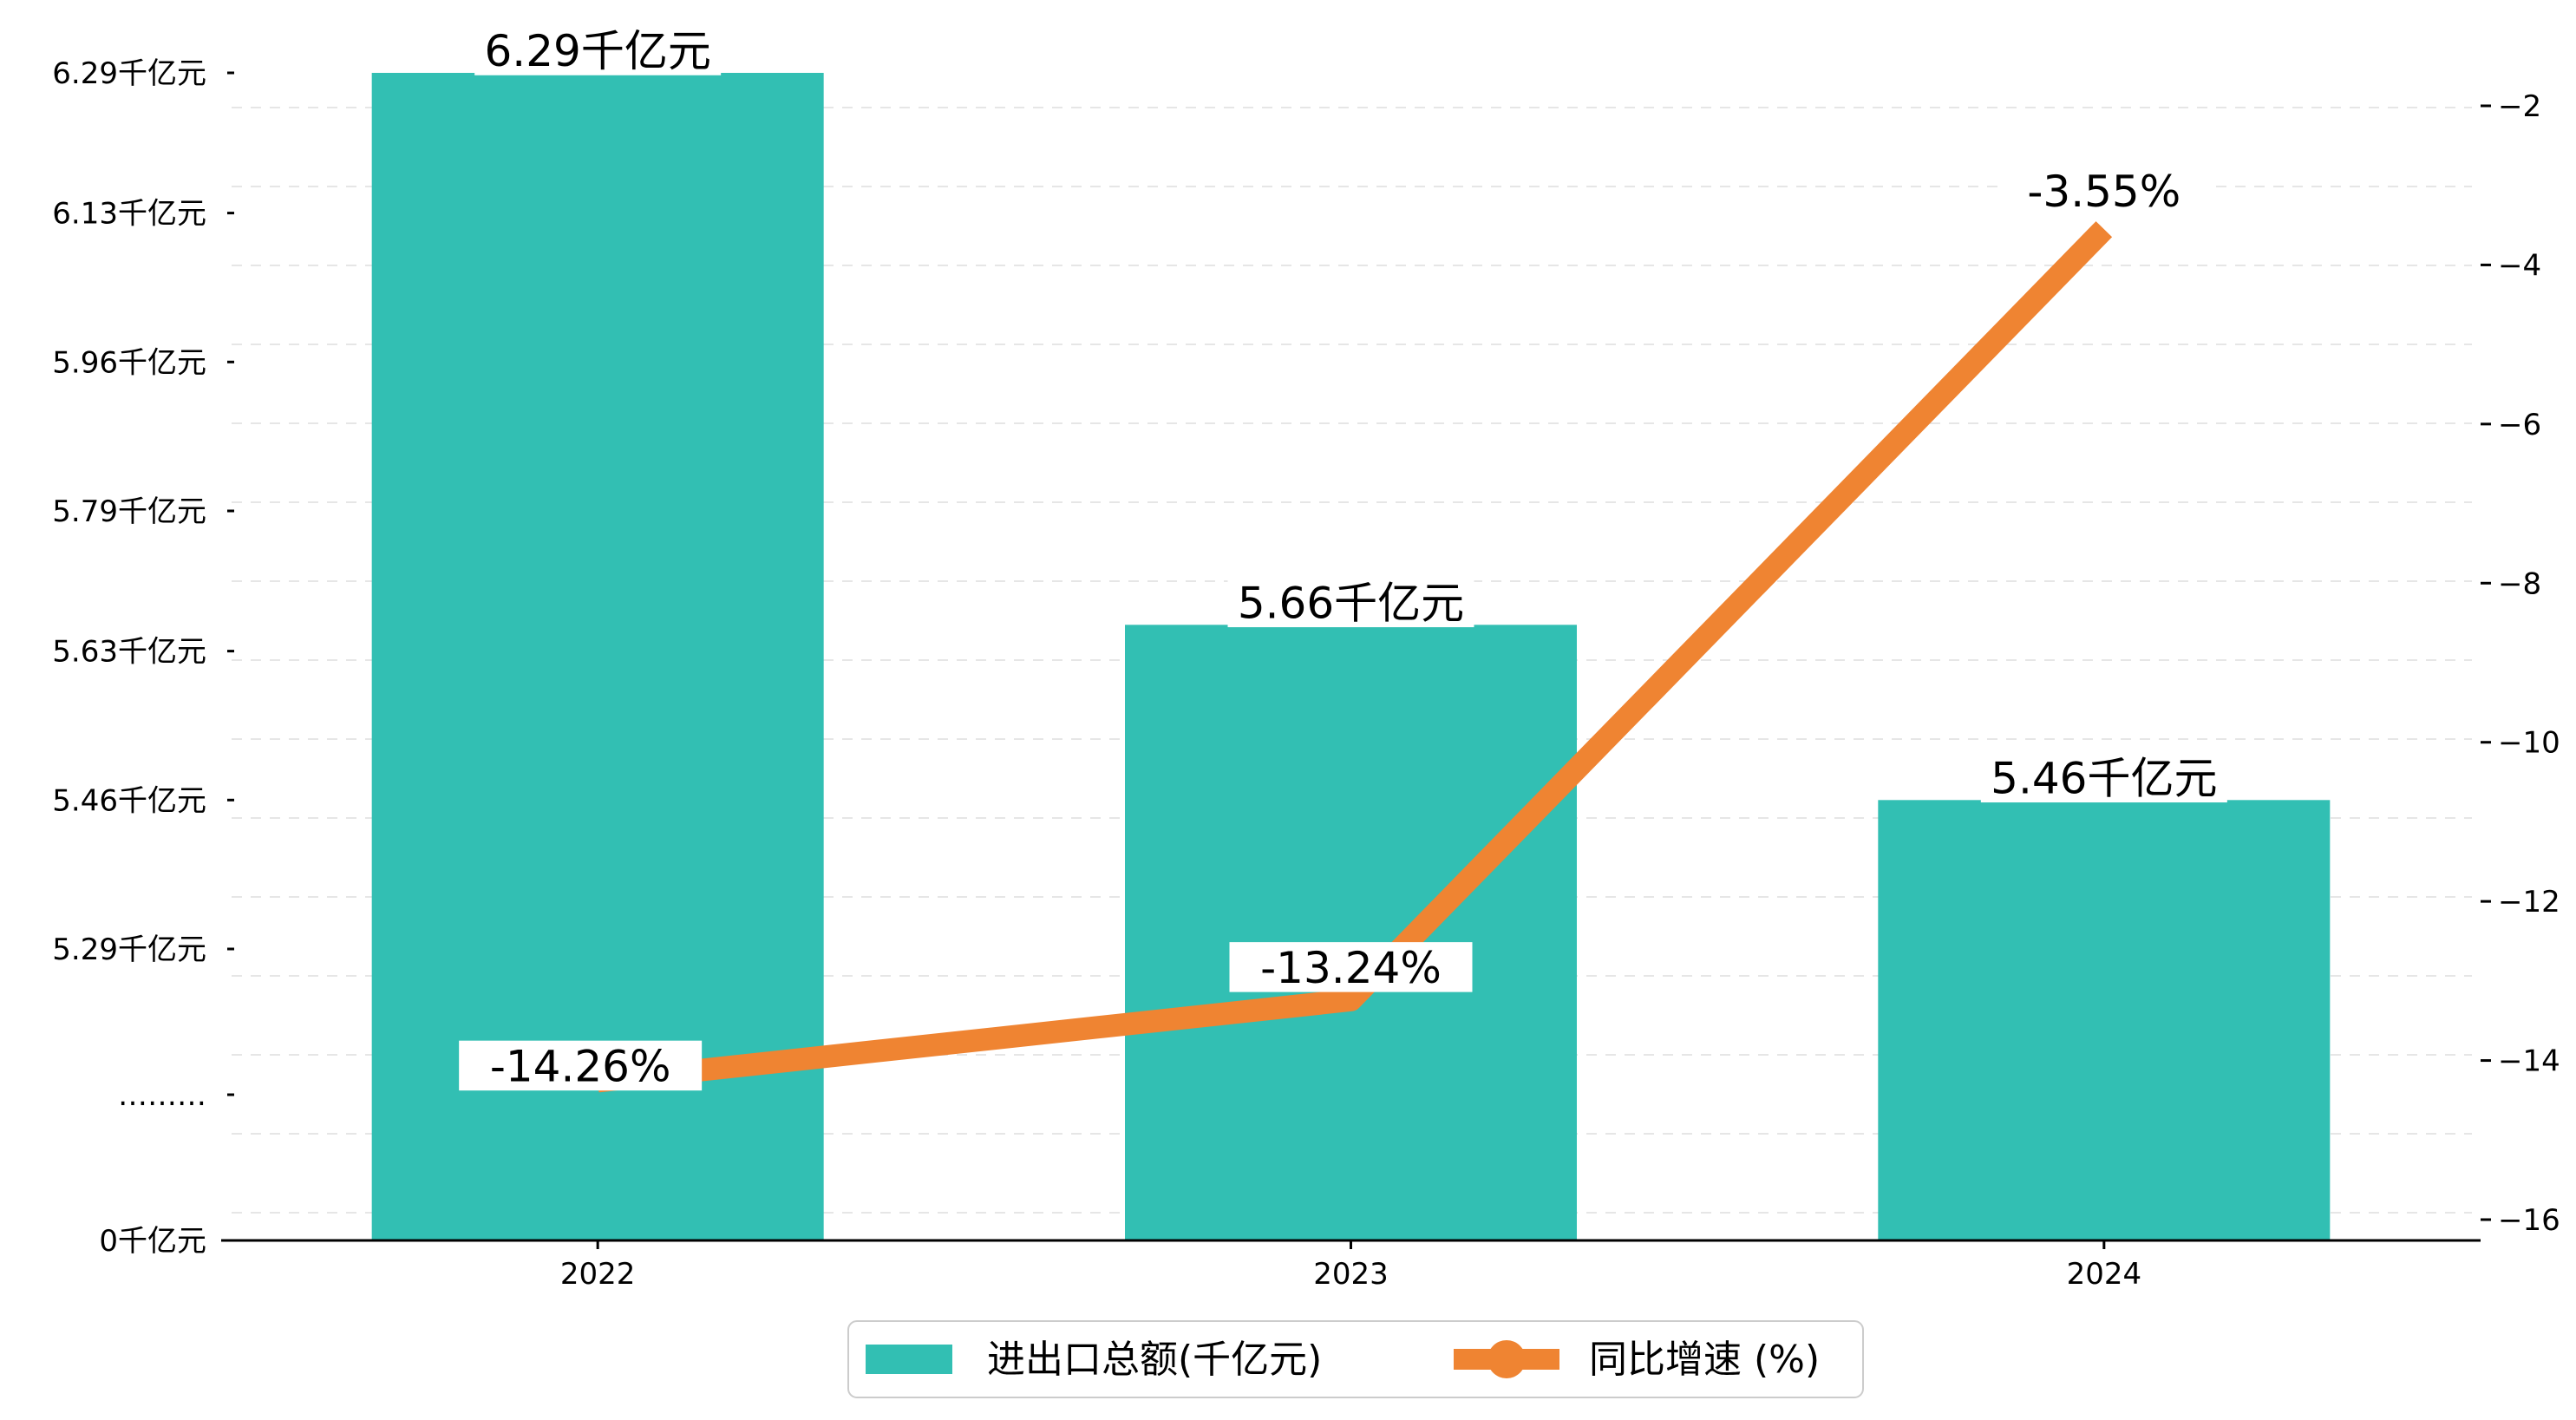 The image size is (2576, 1420). Describe the element at coordinates (152, 1241) in the screenshot. I see `y-left-tick-label: 0千亿元` at that location.